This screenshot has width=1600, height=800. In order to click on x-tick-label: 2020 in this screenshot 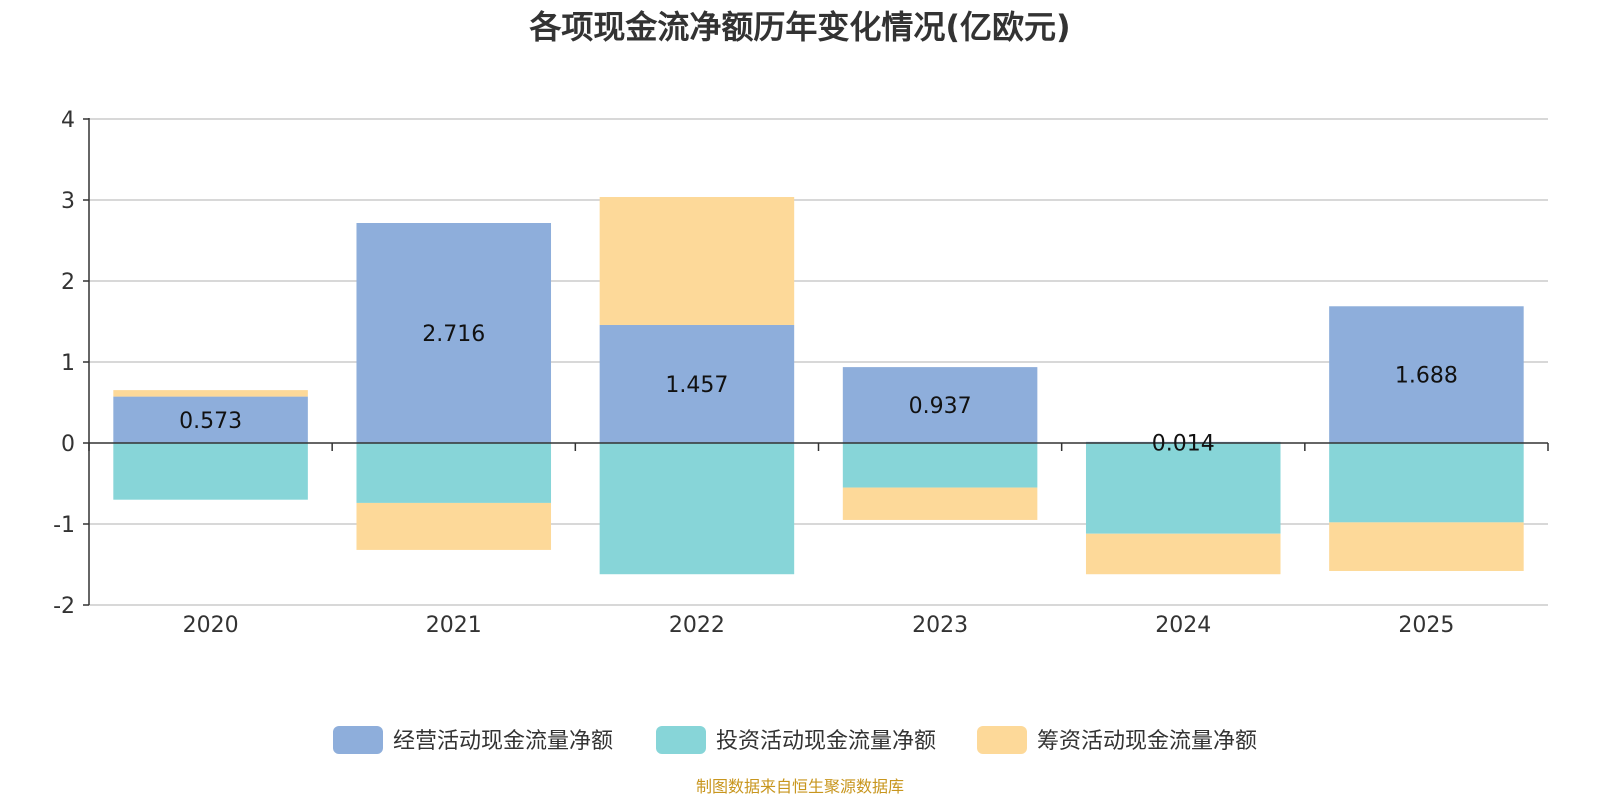, I will do `click(211, 625)`.